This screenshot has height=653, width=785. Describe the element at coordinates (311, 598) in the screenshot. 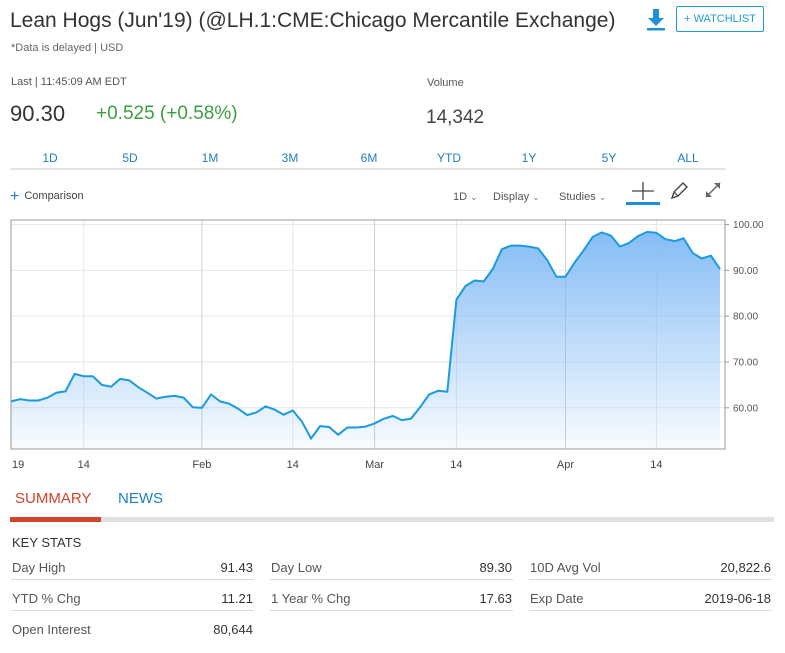

I see `stat-label: 1 Year % Chg` at that location.